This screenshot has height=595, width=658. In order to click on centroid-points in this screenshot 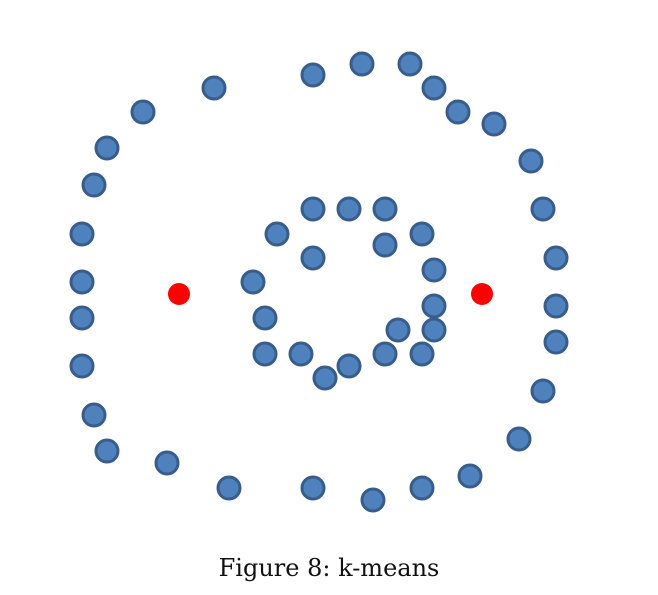, I will do `click(330, 294)`.